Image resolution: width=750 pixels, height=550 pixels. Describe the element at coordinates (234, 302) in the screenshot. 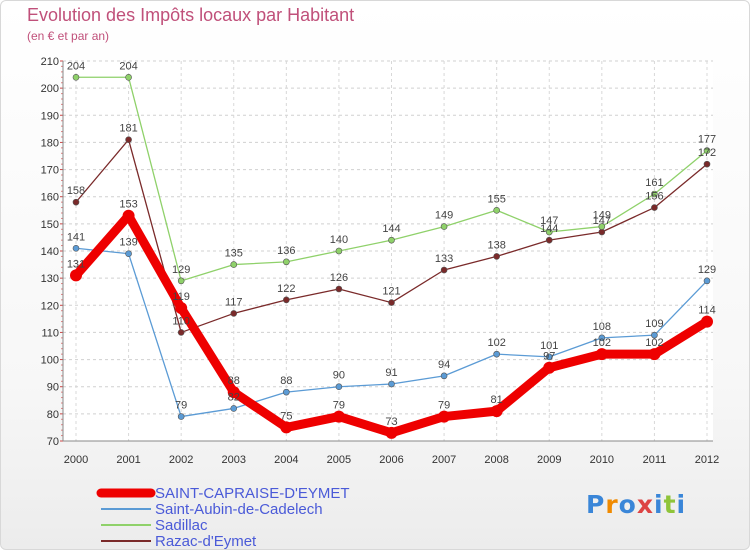

I see `data-label: 117` at that location.